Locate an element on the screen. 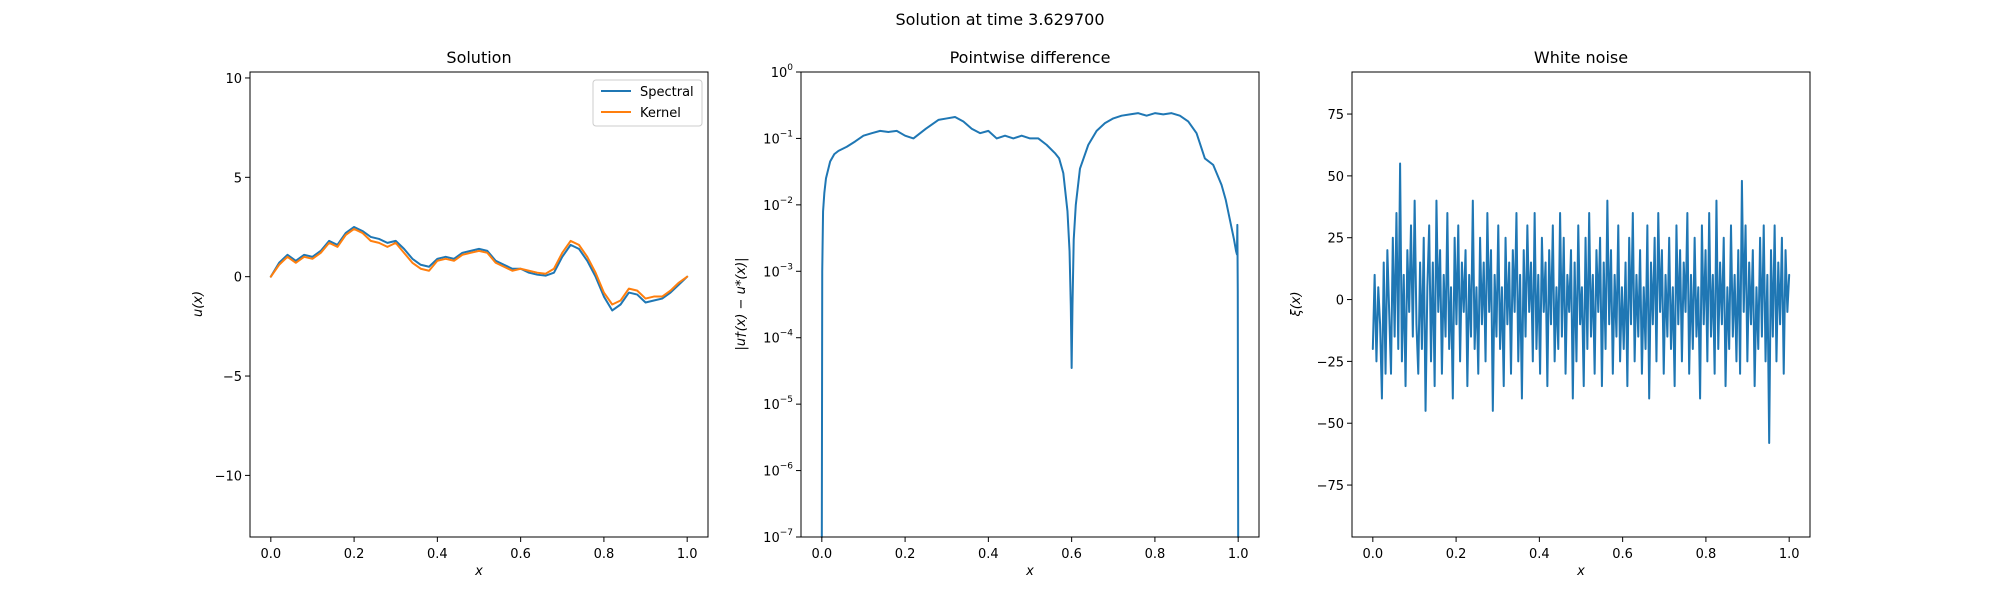  difference-series-layer is located at coordinates (1030, 325).